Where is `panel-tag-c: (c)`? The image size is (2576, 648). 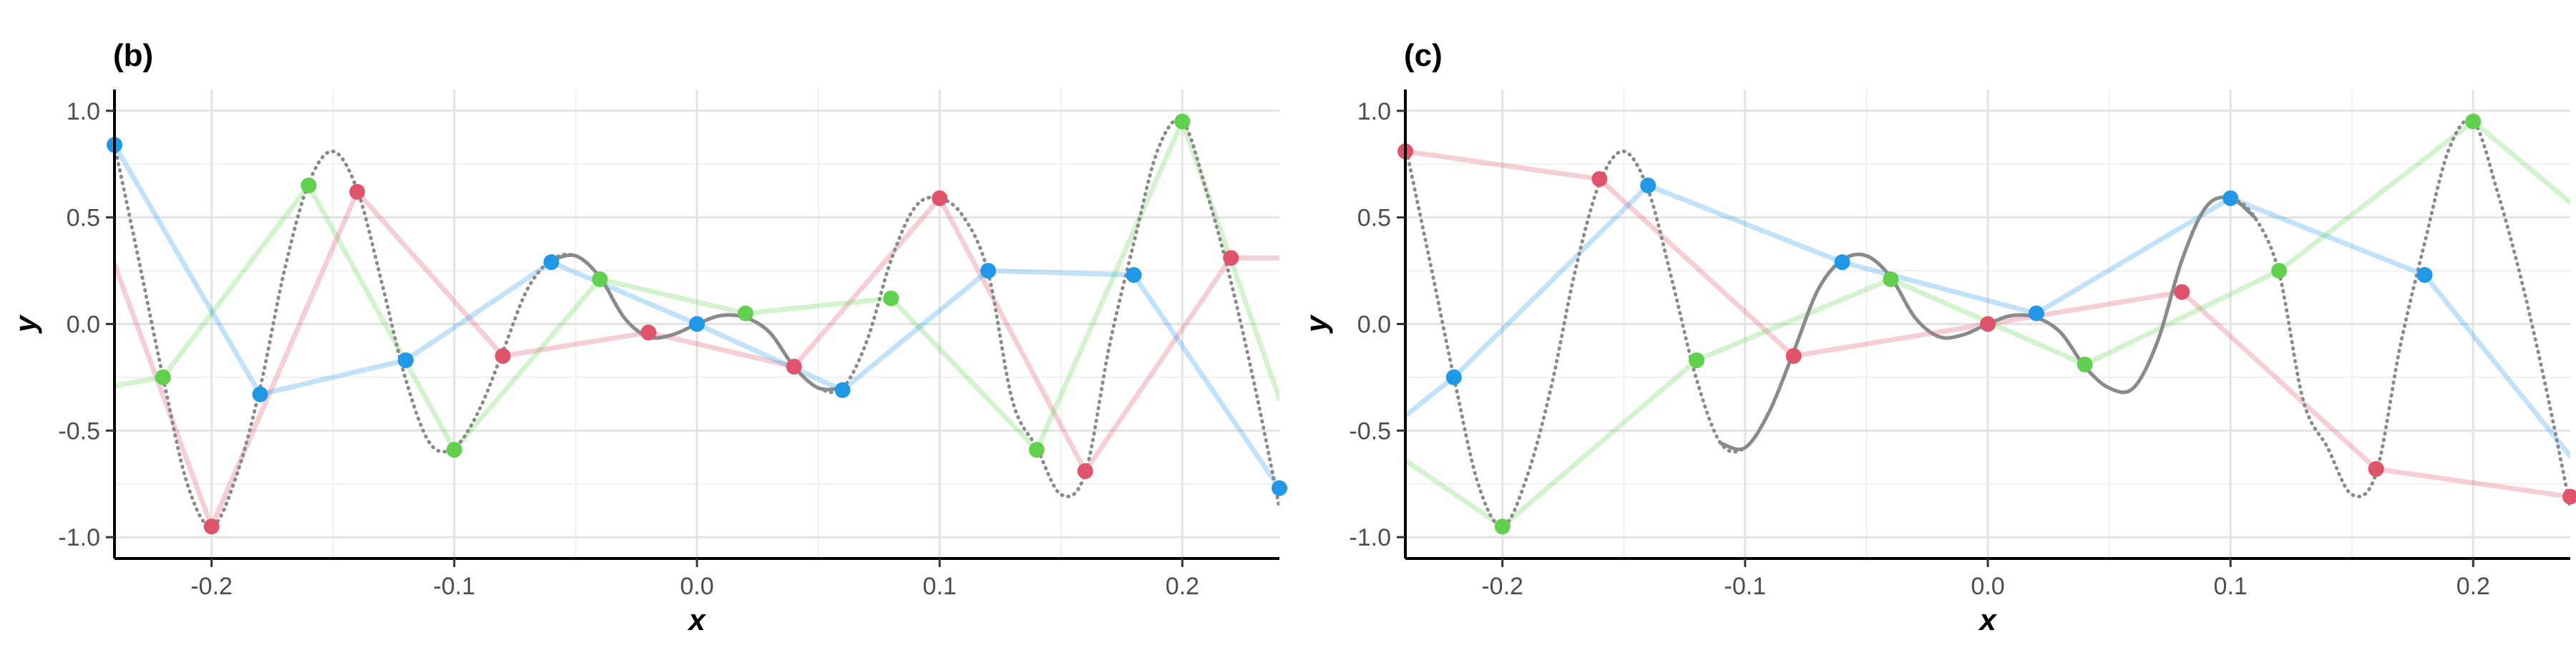 panel-tag-c: (c) is located at coordinates (1423, 55).